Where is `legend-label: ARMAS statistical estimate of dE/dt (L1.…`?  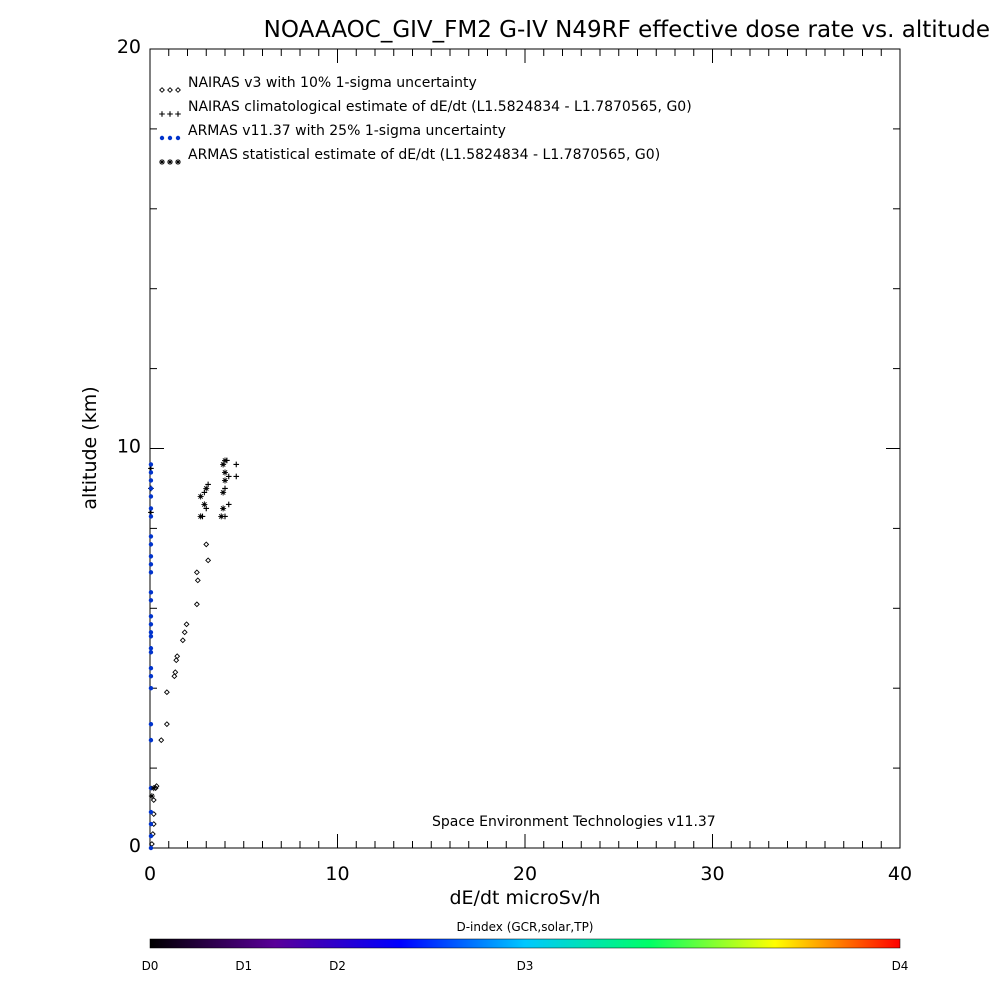
legend-label: ARMAS statistical estimate of dE/dt (L1.… is located at coordinates (424, 155).